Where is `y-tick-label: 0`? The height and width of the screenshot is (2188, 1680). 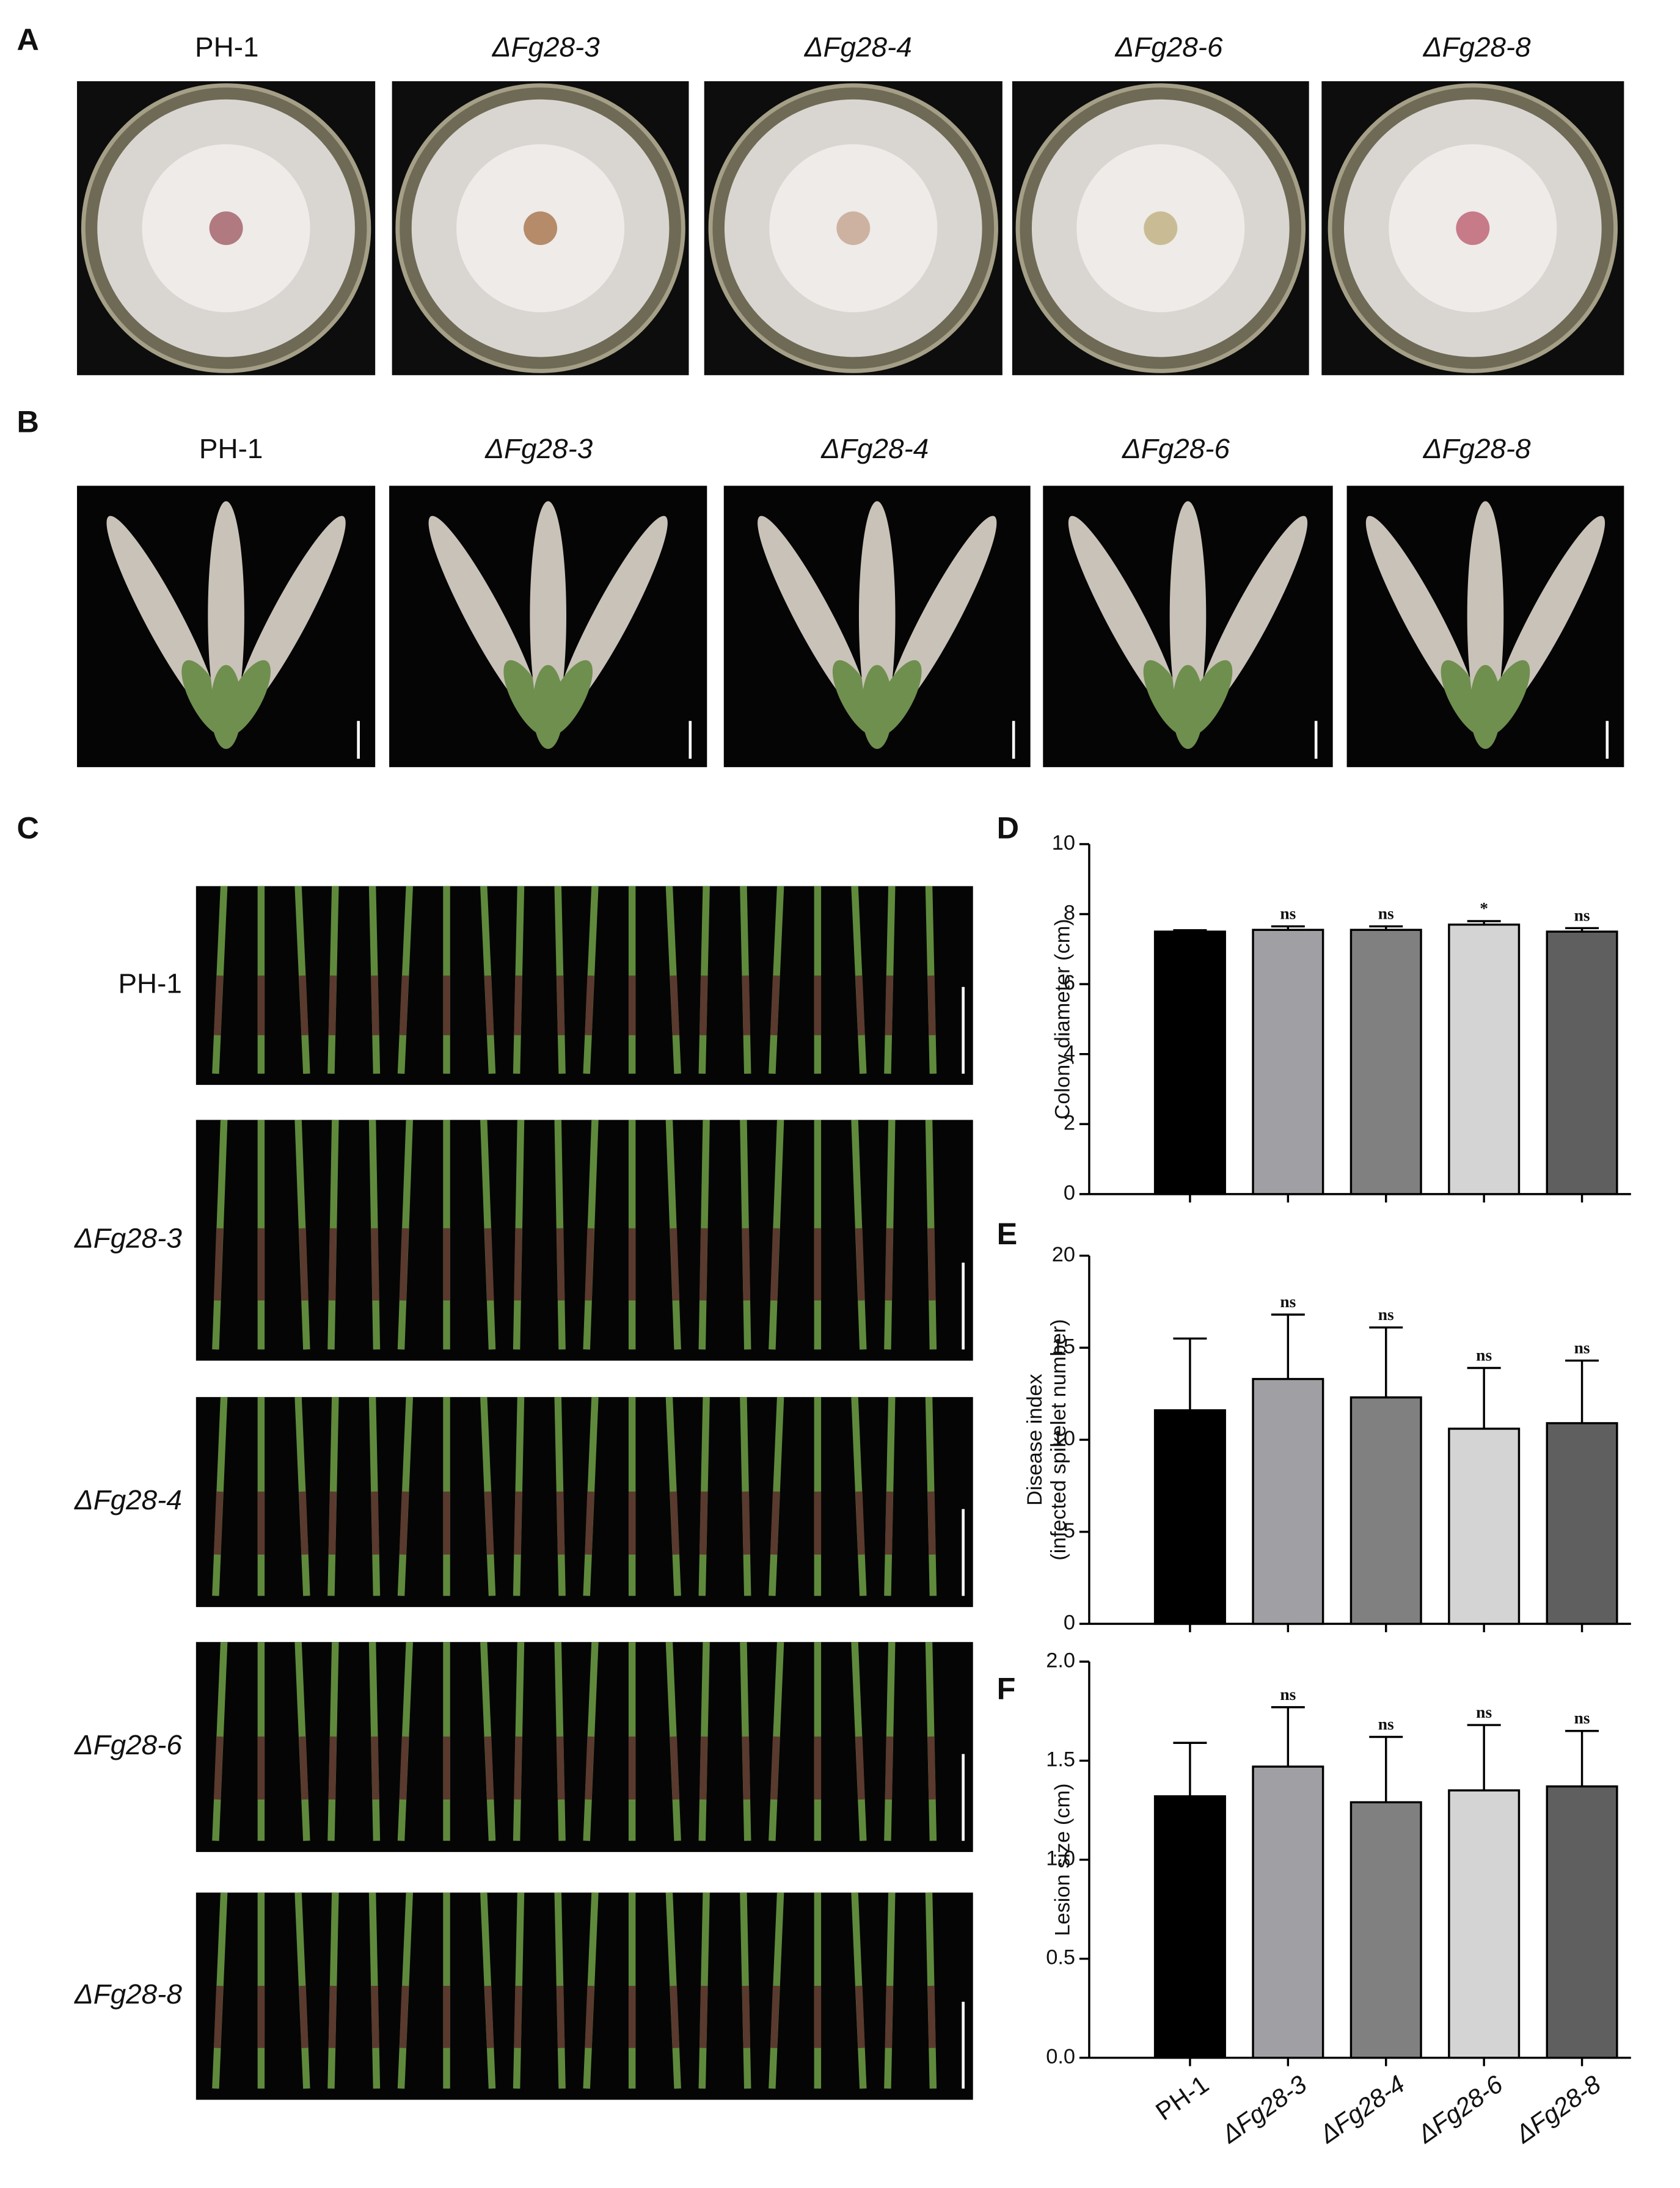
y-tick-label: 0 is located at coordinates (1069, 1622).